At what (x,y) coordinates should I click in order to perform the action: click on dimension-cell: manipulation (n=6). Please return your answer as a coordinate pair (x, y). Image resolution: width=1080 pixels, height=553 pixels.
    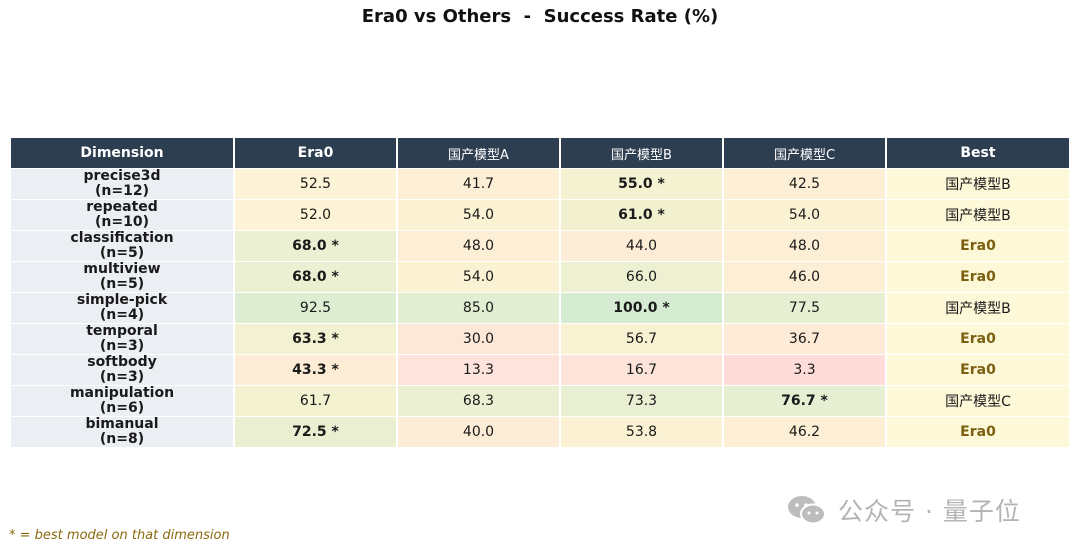
    Looking at the image, I should click on (122, 401).